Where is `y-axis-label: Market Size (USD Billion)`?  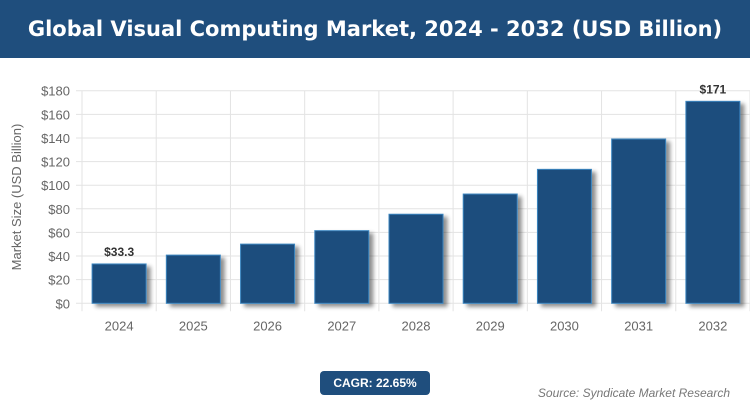 y-axis-label: Market Size (USD Billion) is located at coordinates (16, 197).